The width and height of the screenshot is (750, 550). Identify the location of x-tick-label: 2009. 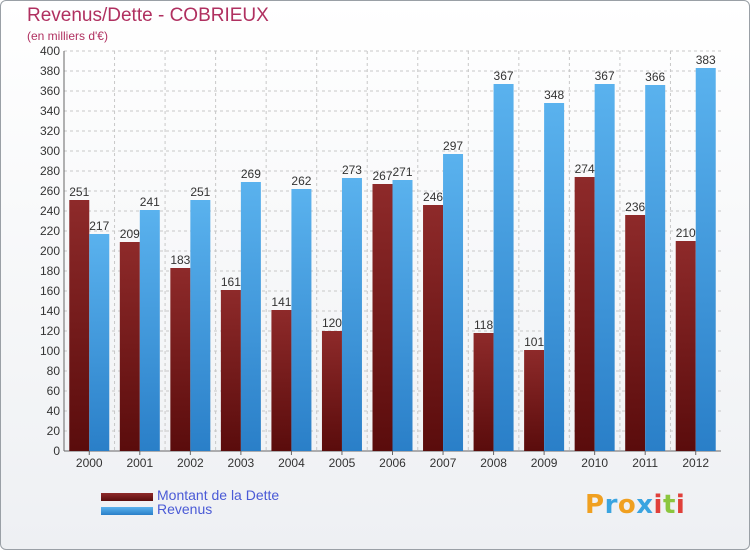
(544, 463).